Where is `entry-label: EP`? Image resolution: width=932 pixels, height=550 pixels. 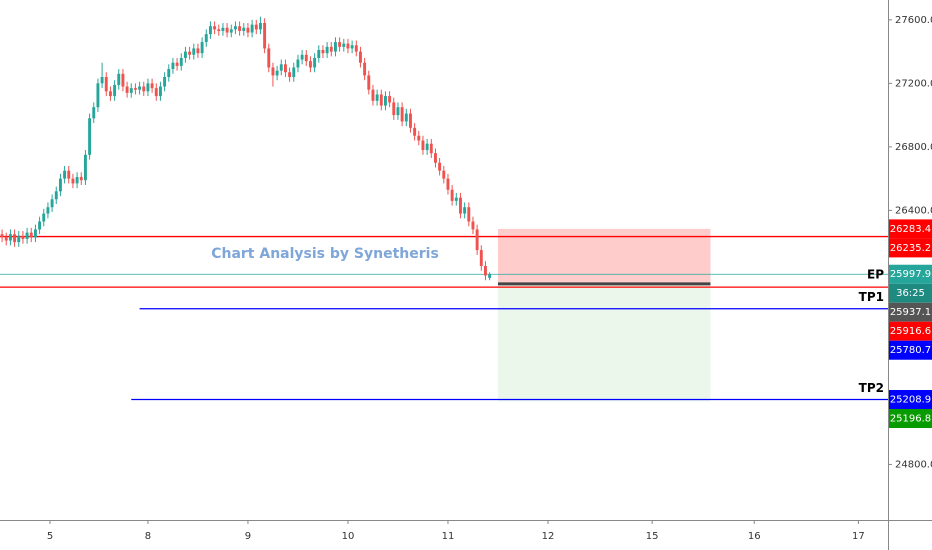
entry-label: EP is located at coordinates (875, 274).